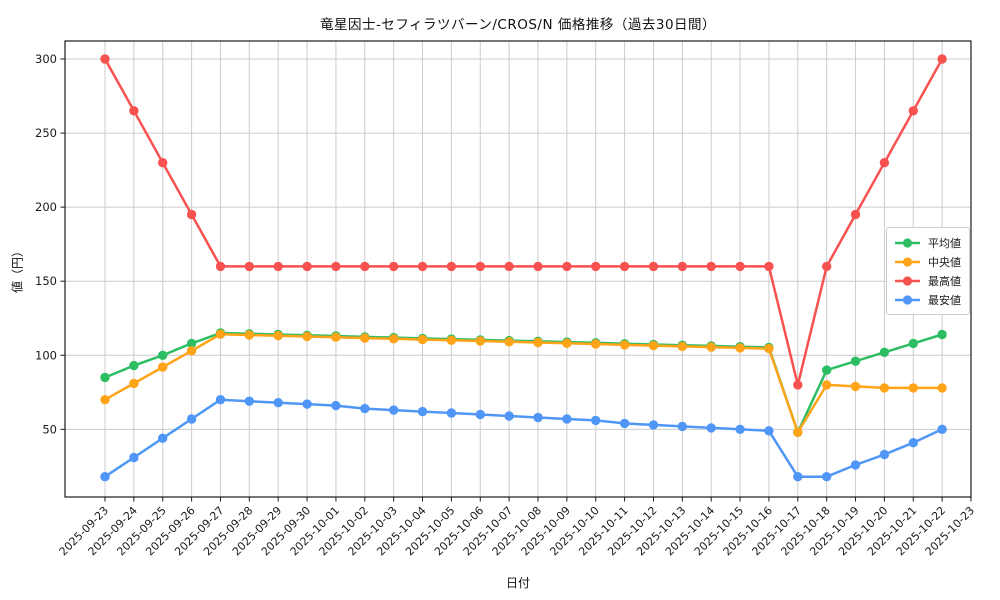  Describe the element at coordinates (523, 383) in the screenshot. I see `series-line-中央値` at that location.